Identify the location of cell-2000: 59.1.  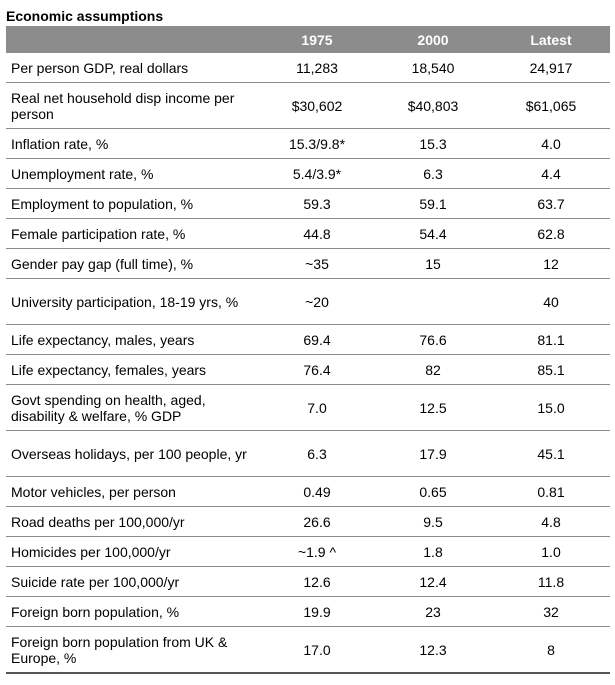
(433, 203).